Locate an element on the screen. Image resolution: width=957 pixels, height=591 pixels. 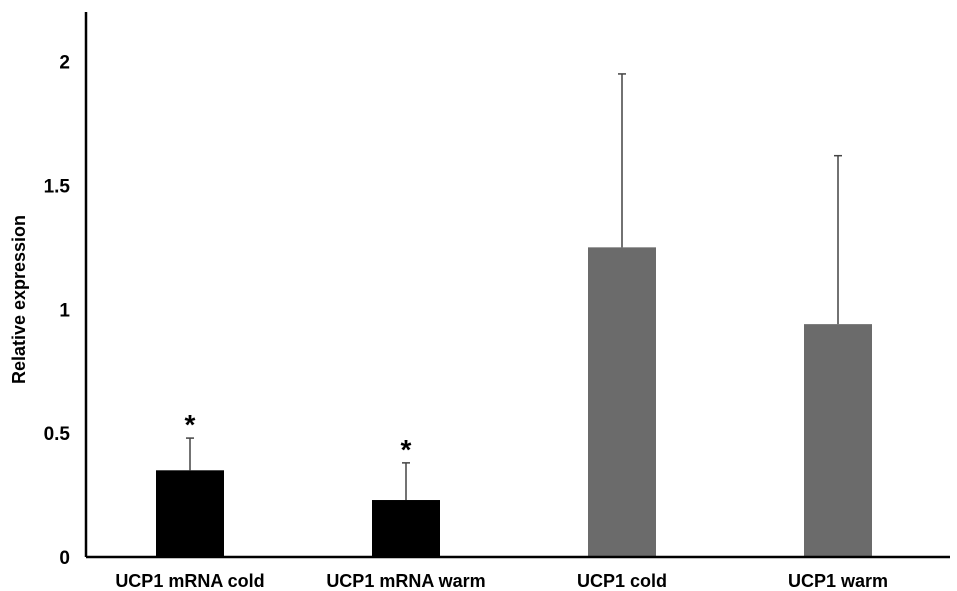
x-tick-label: UCP1 mRNA warm is located at coordinates (405, 581).